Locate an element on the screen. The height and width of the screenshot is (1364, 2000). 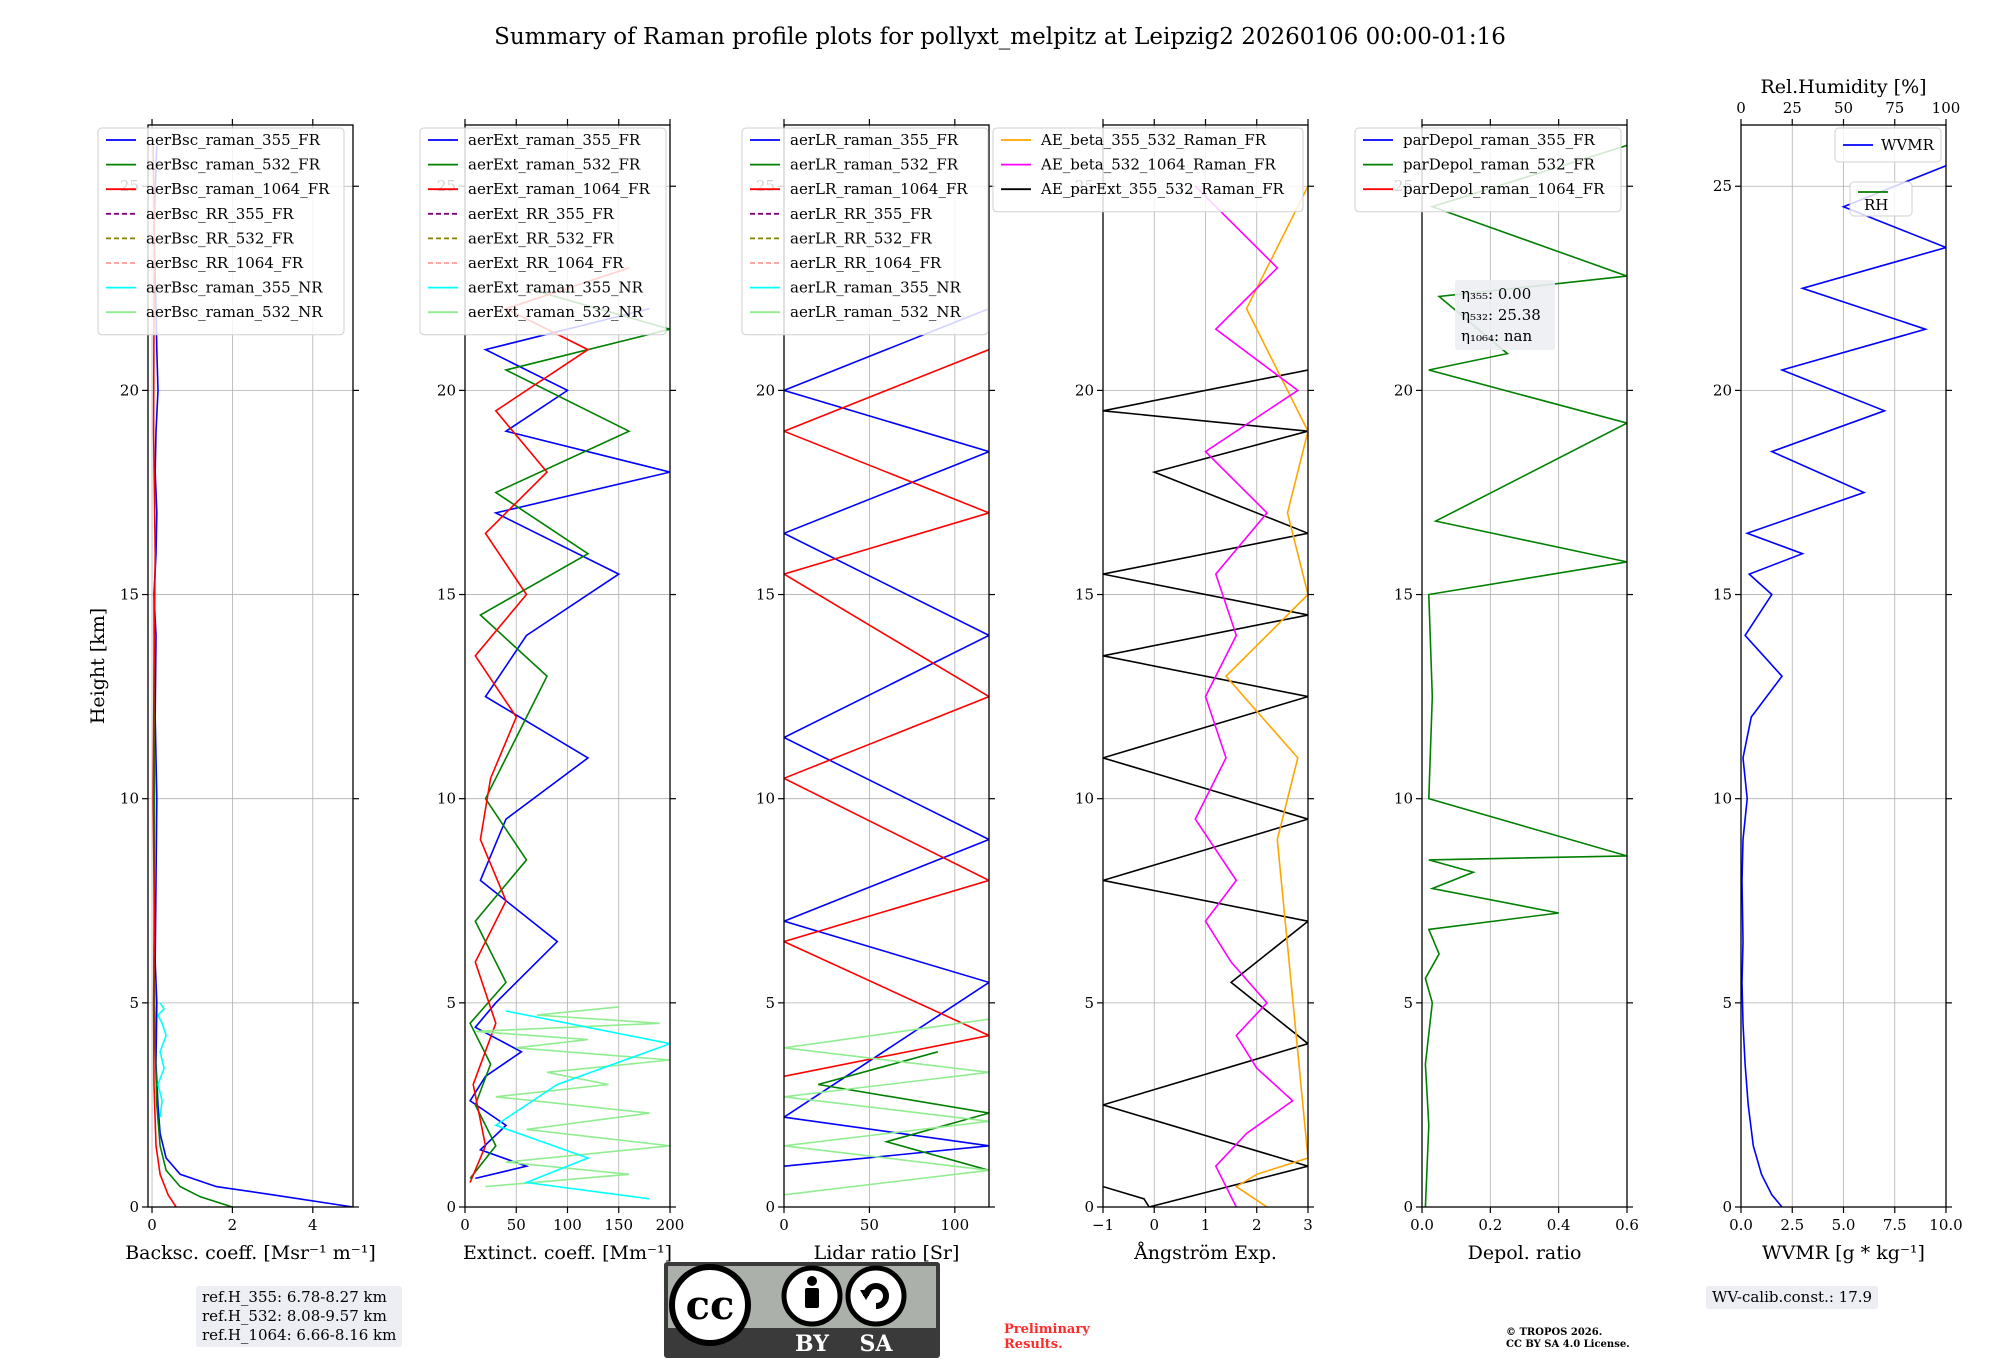
top-x-tick-label-wv: 100 is located at coordinates (1946, 108).